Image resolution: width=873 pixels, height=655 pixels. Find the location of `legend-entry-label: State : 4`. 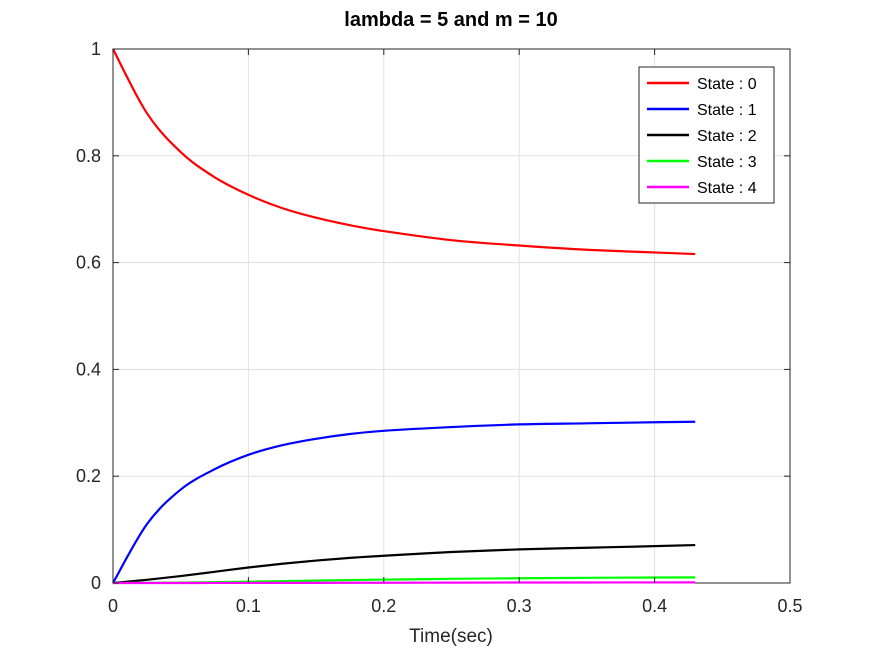

legend-entry-label: State : 4 is located at coordinates (727, 188).